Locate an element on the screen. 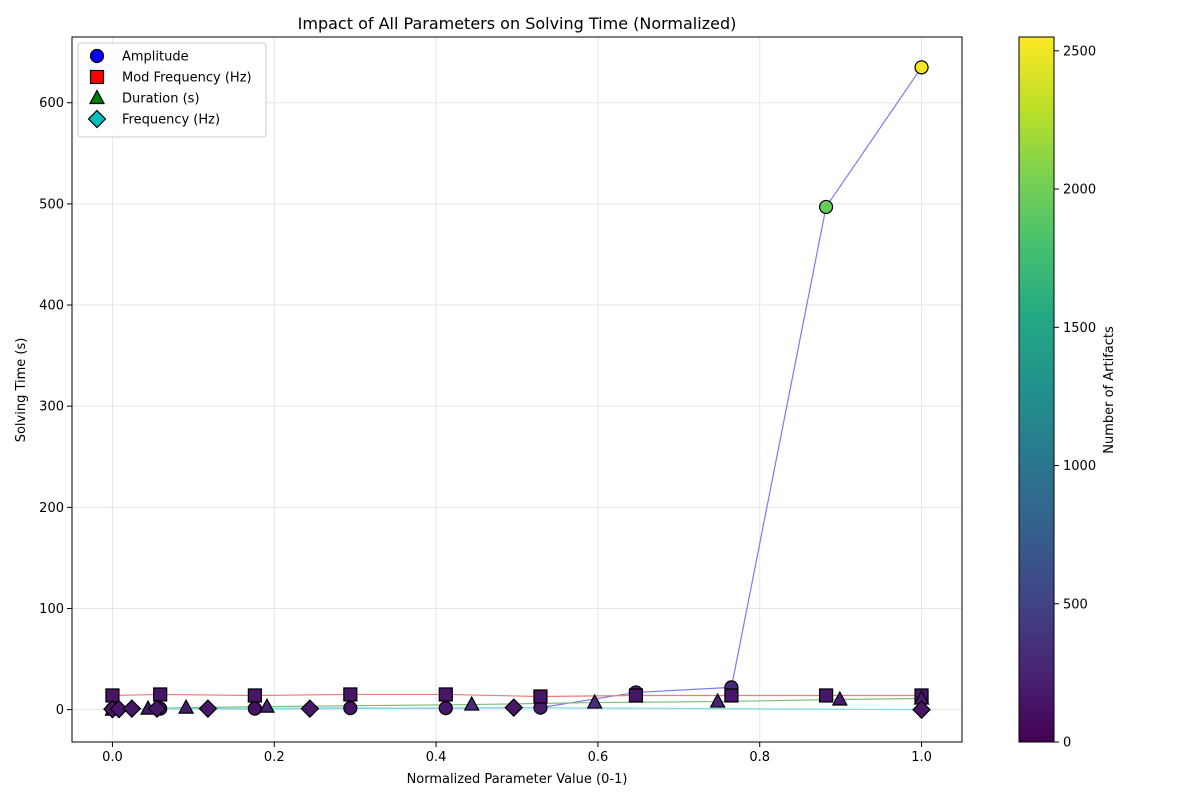  square-series-line is located at coordinates (517, 695).